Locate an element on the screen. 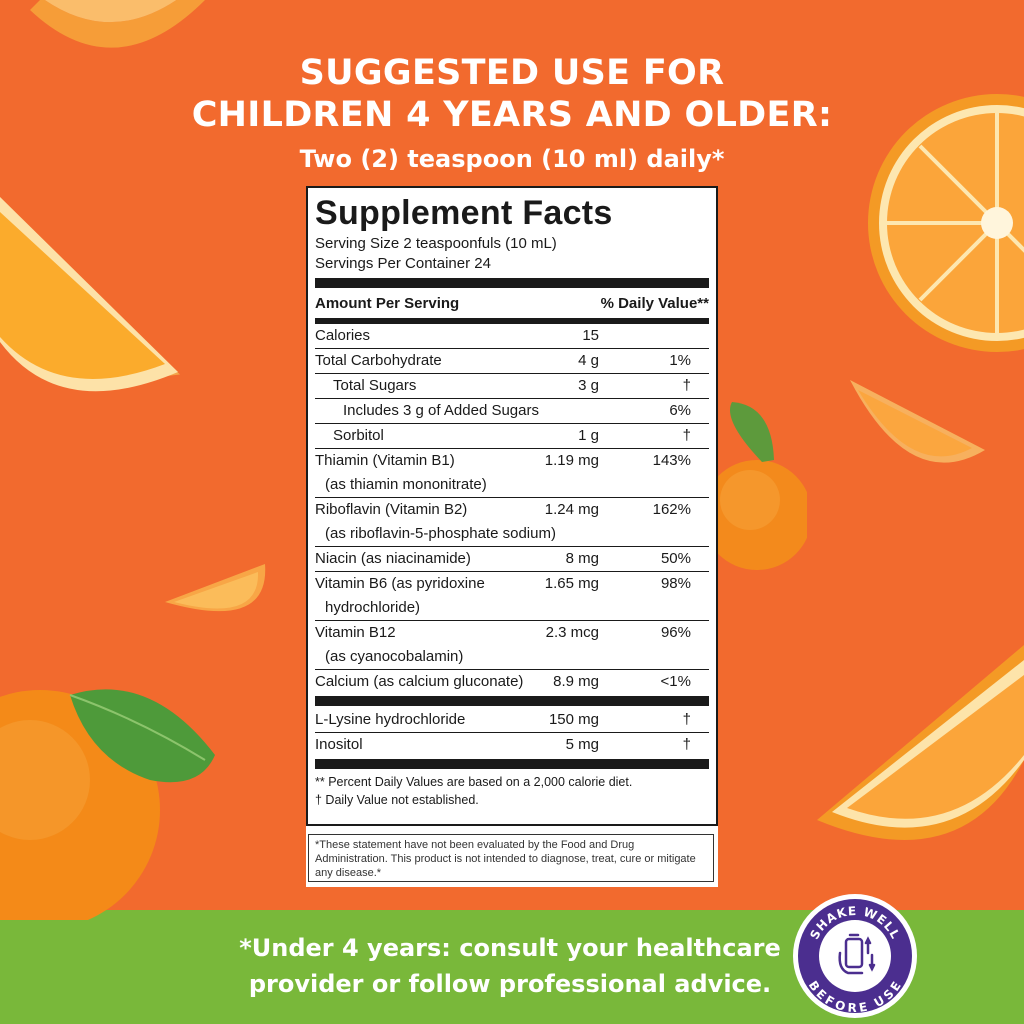  orange-half-right-image is located at coordinates (946, 223).